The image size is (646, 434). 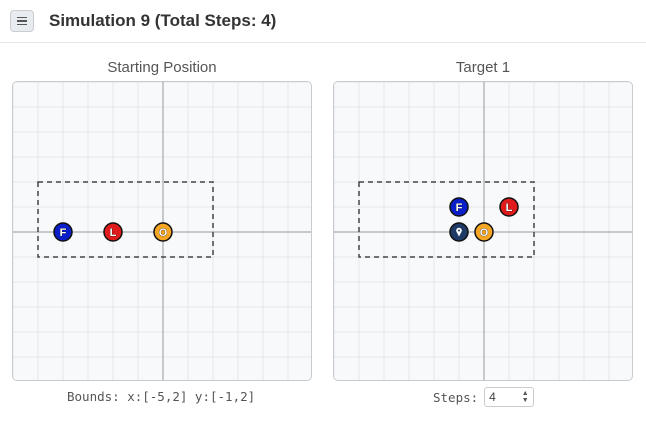 What do you see at coordinates (162, 67) in the screenshot?
I see `panel-title-start: Starting Position` at bounding box center [162, 67].